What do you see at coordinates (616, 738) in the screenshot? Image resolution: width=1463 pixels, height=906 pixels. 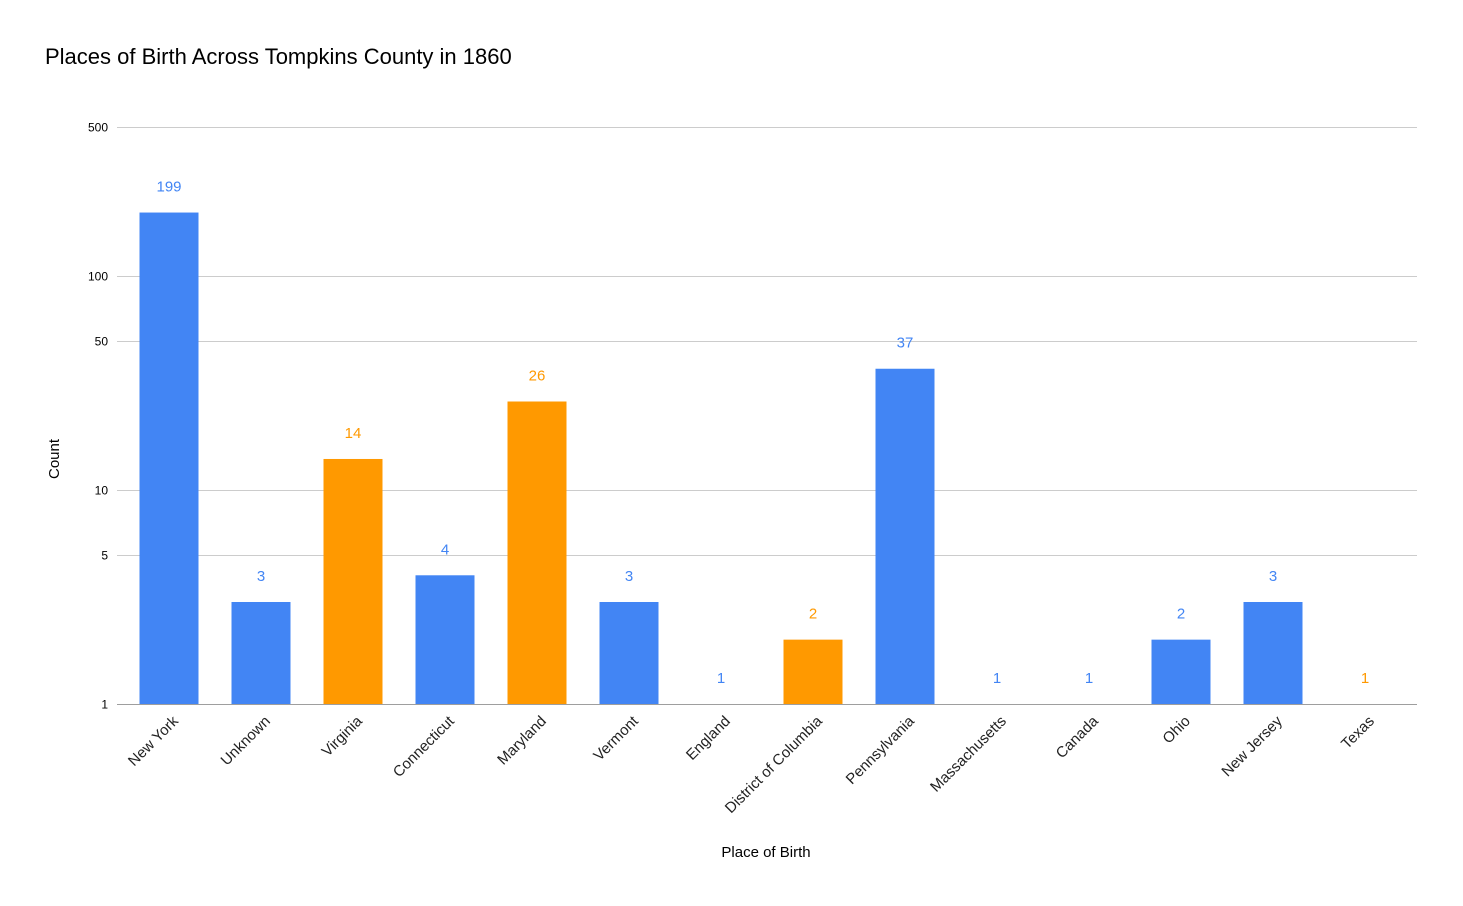 I see `x-tick-label: Vermont` at bounding box center [616, 738].